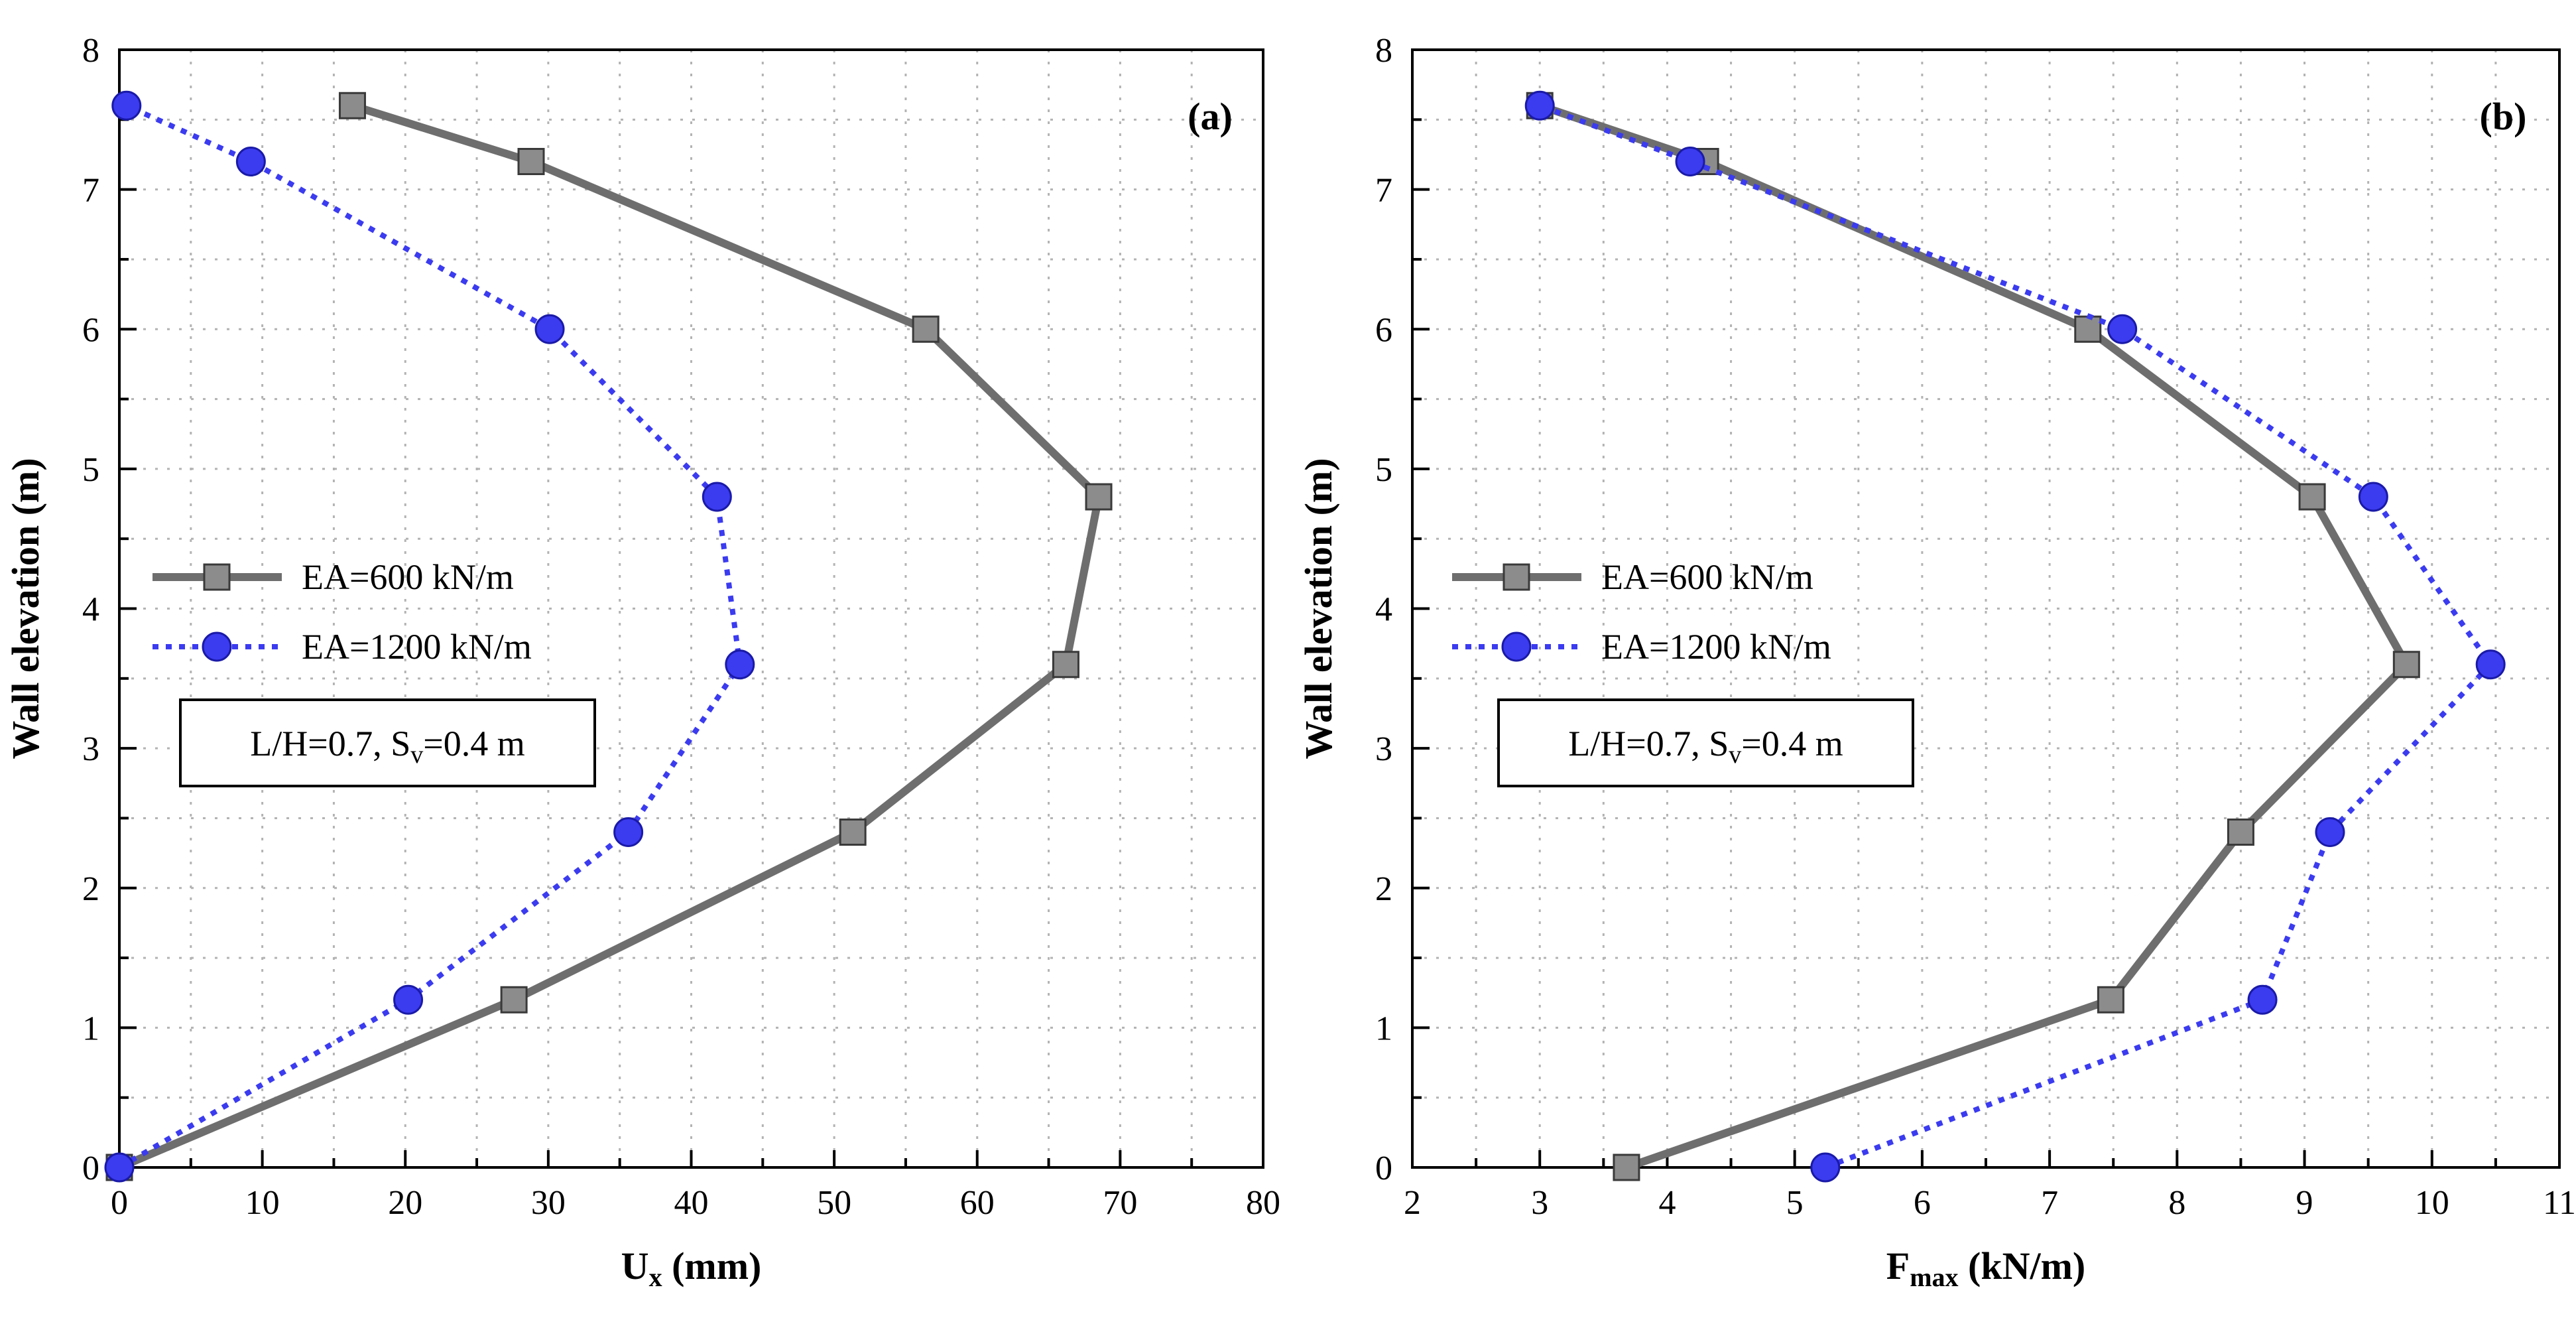 Image resolution: width=2576 pixels, height=1318 pixels. I want to click on x-tick-label: 80, so click(1263, 1203).